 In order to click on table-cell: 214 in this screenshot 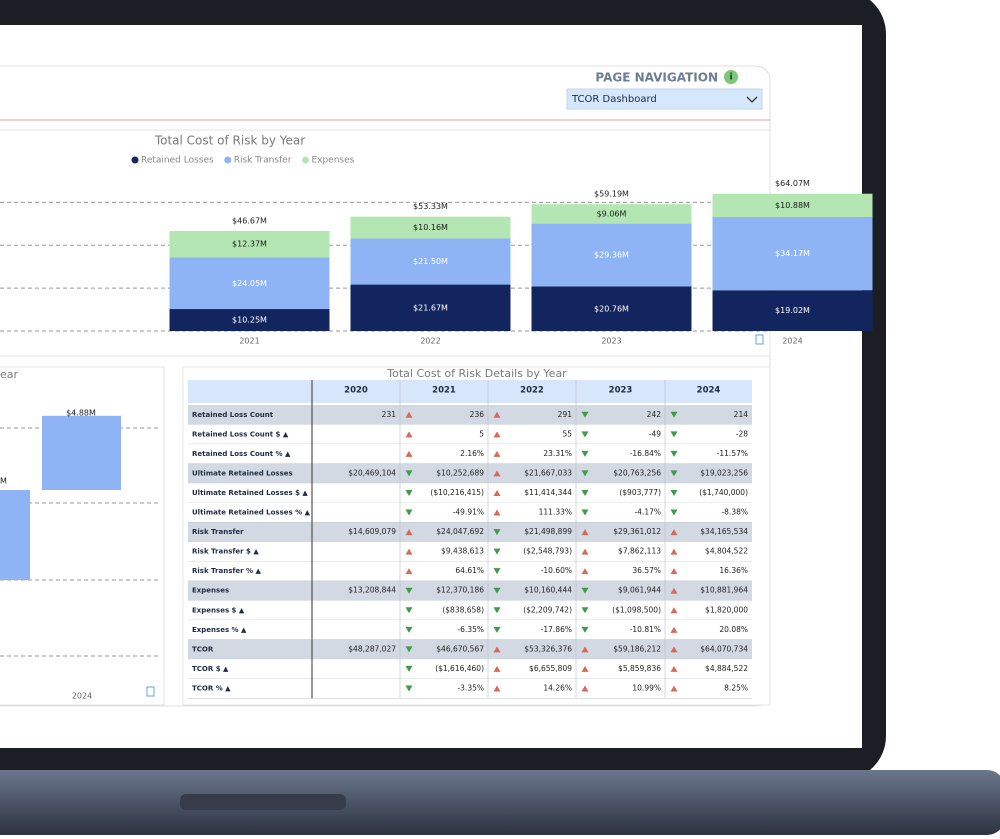, I will do `click(741, 414)`.